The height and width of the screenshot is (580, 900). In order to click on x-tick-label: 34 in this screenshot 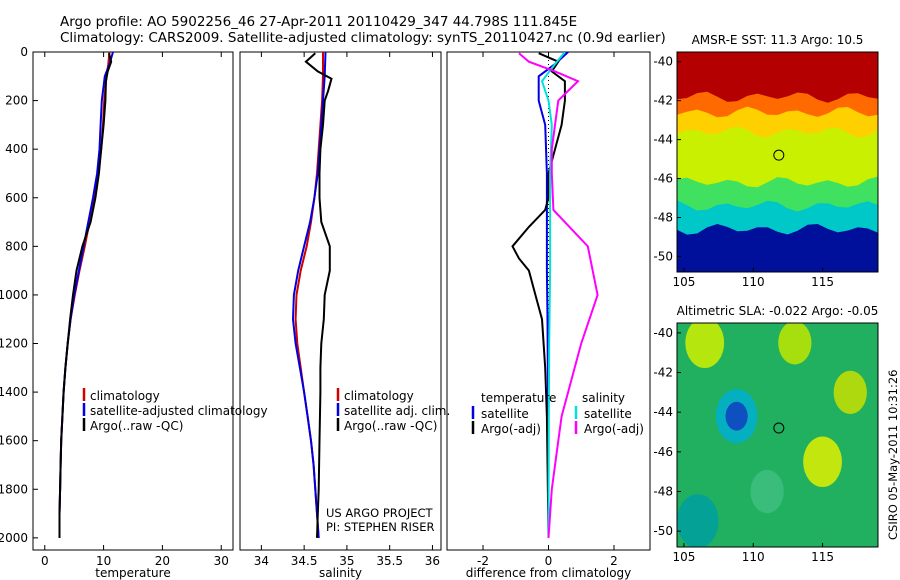, I will do `click(261, 561)`.